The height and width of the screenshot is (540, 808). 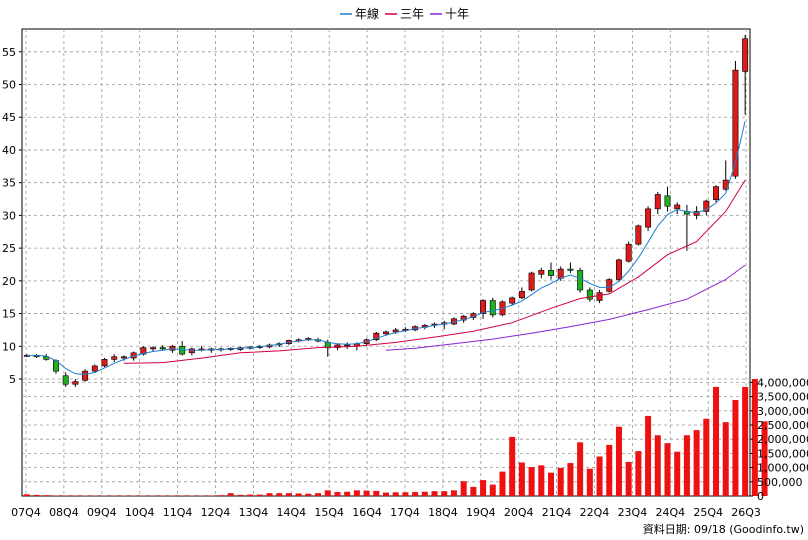 I want to click on legend: 年線 三年 十年, so click(x=404, y=13).